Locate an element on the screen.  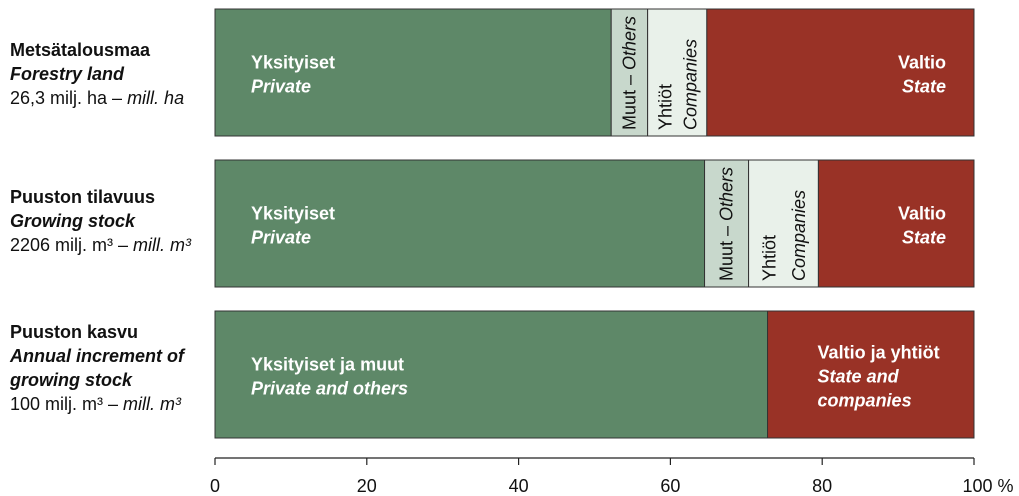
row-title-en: Growing stock is located at coordinates (73, 221).